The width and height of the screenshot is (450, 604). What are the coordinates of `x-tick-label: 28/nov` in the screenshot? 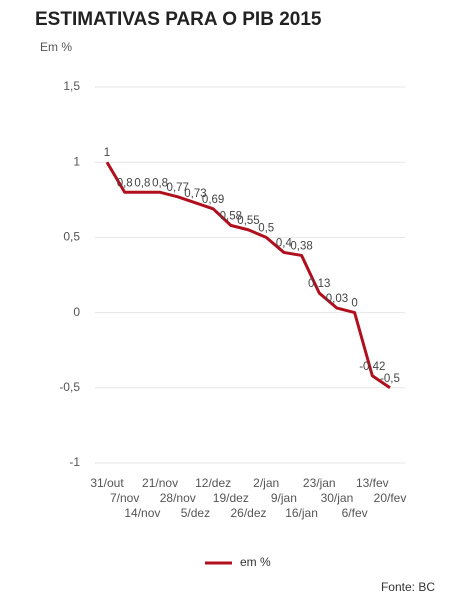 It's located at (178, 498).